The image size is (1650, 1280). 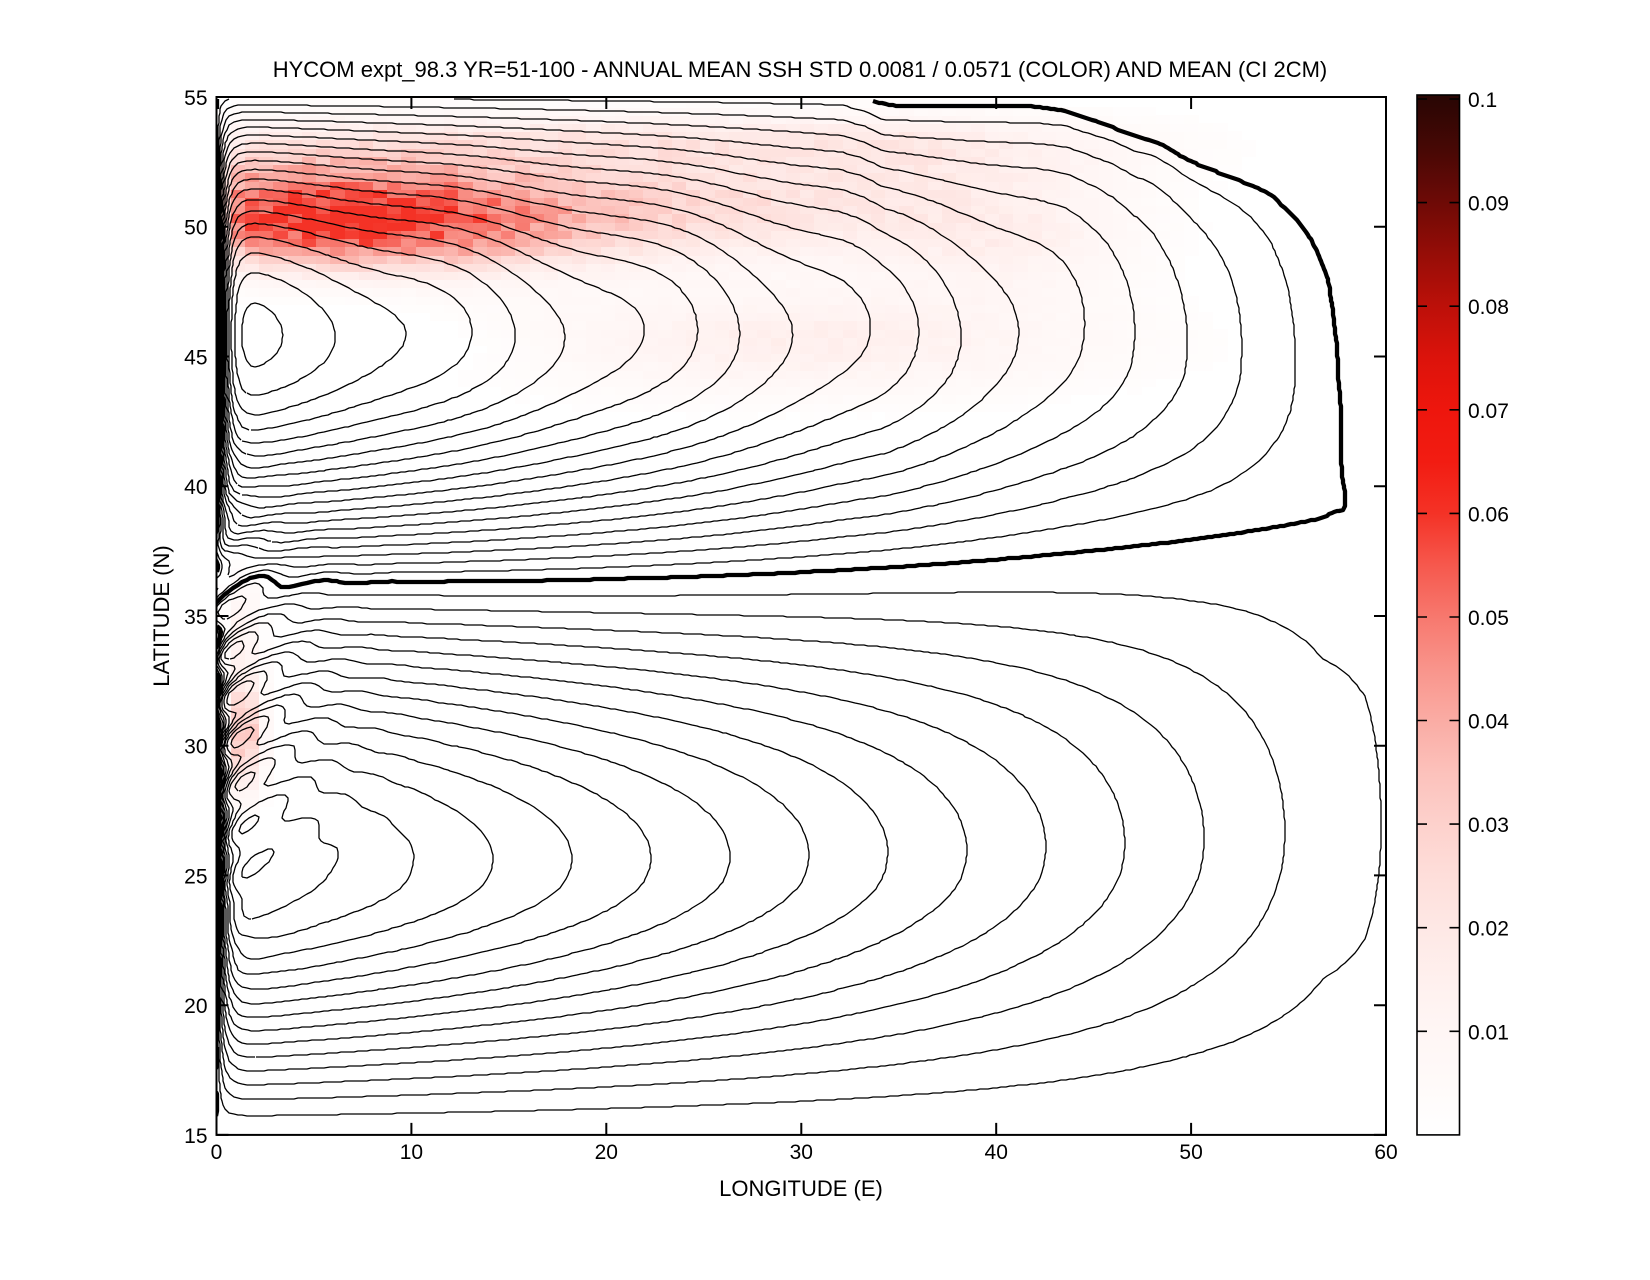 I want to click on svg-text: 35, so click(x=195, y=617).